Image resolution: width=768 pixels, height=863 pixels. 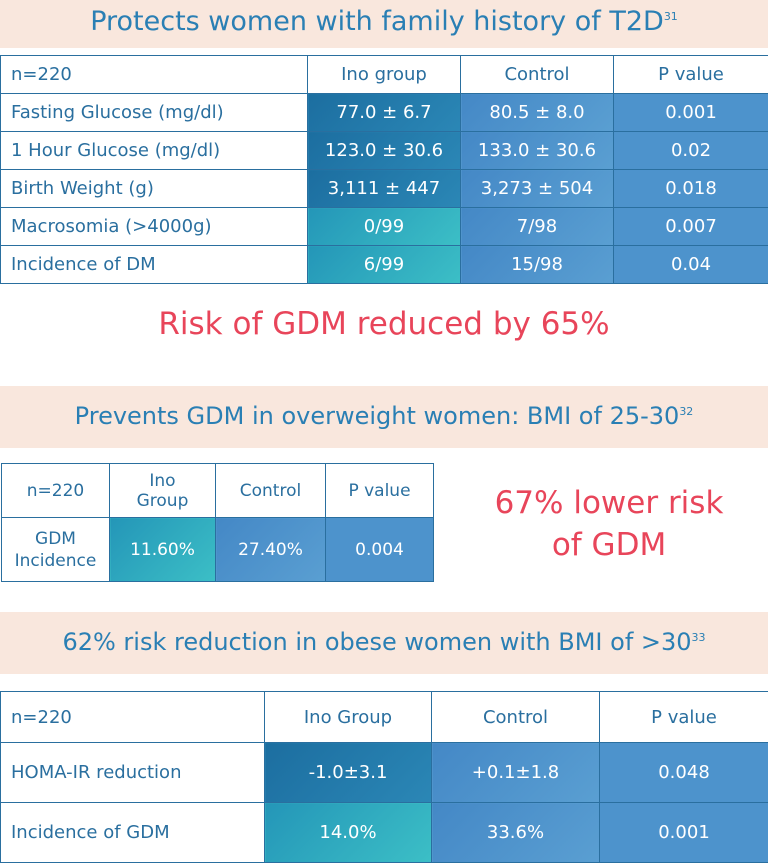 What do you see at coordinates (516, 833) in the screenshot?
I see `control-value: 33.6%` at bounding box center [516, 833].